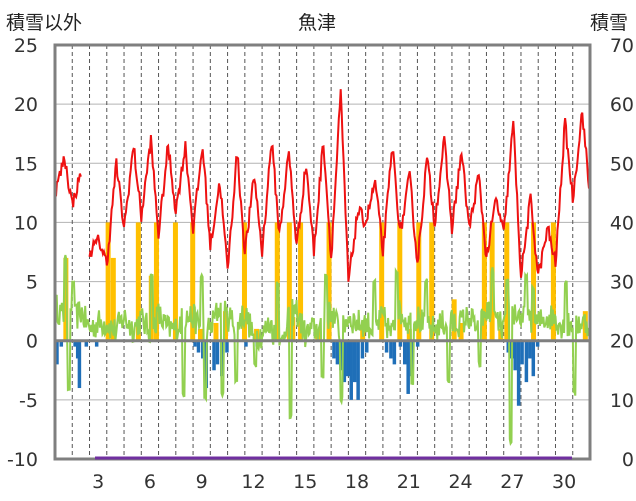  I want to click on right-tick-label: 50, so click(622, 164).